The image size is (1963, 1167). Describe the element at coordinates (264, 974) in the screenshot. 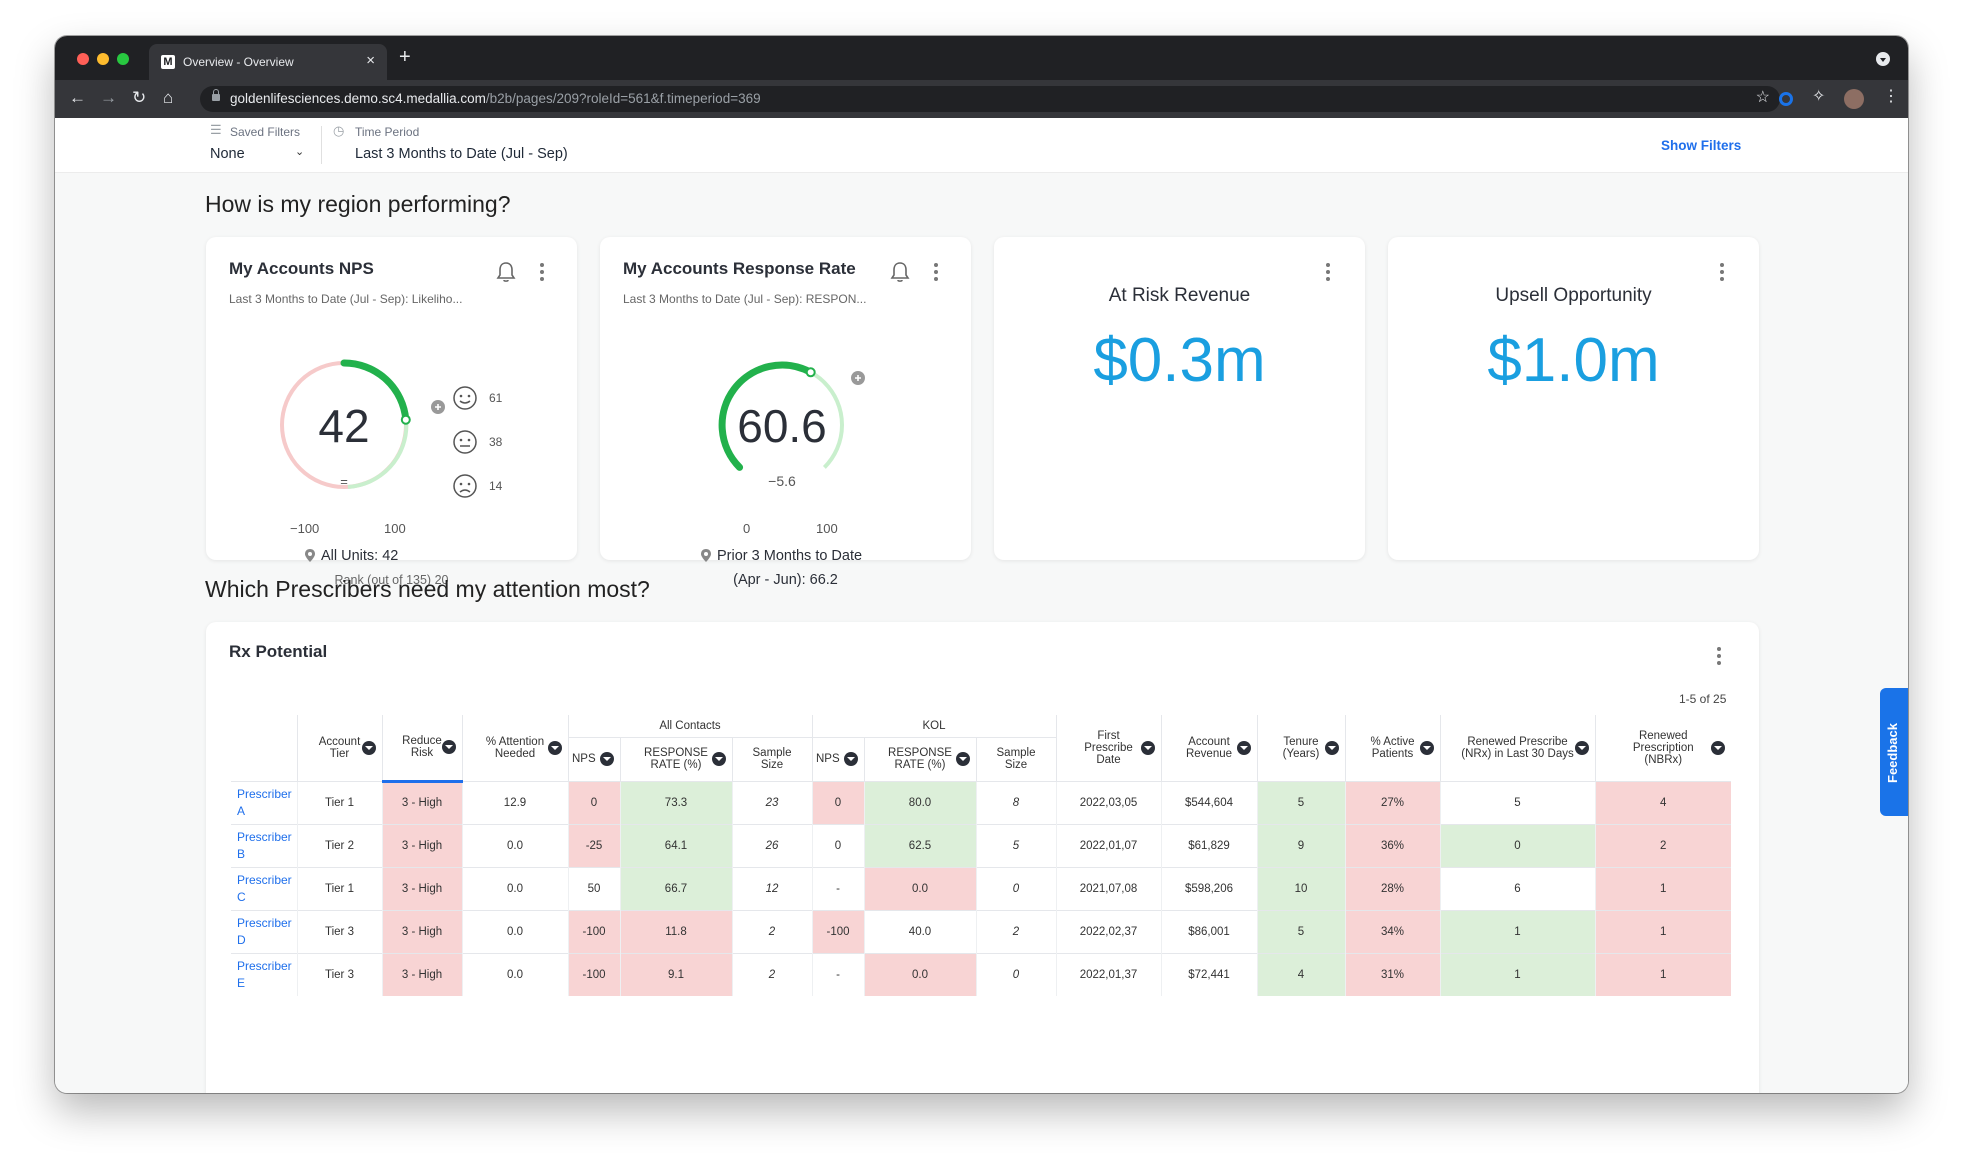

I see `prescriber-link: Prescriber E` at that location.